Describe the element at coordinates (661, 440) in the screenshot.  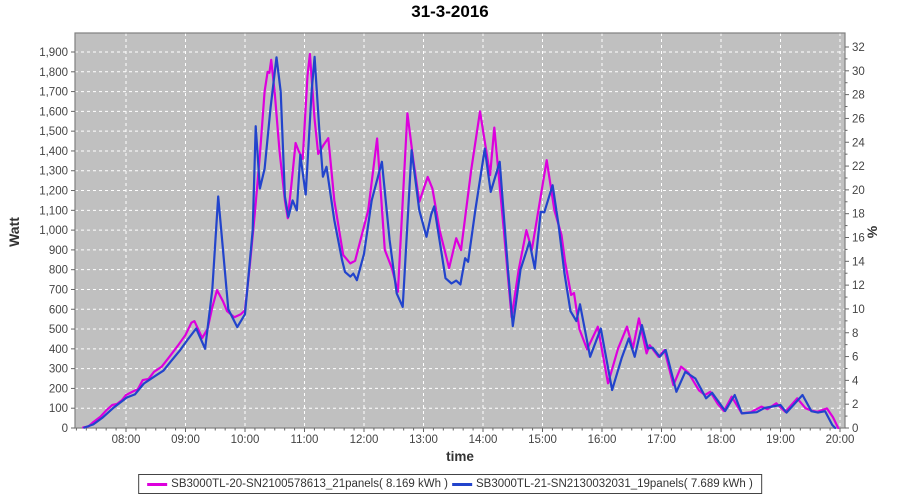
I see `svg-text: 17:00` at that location.